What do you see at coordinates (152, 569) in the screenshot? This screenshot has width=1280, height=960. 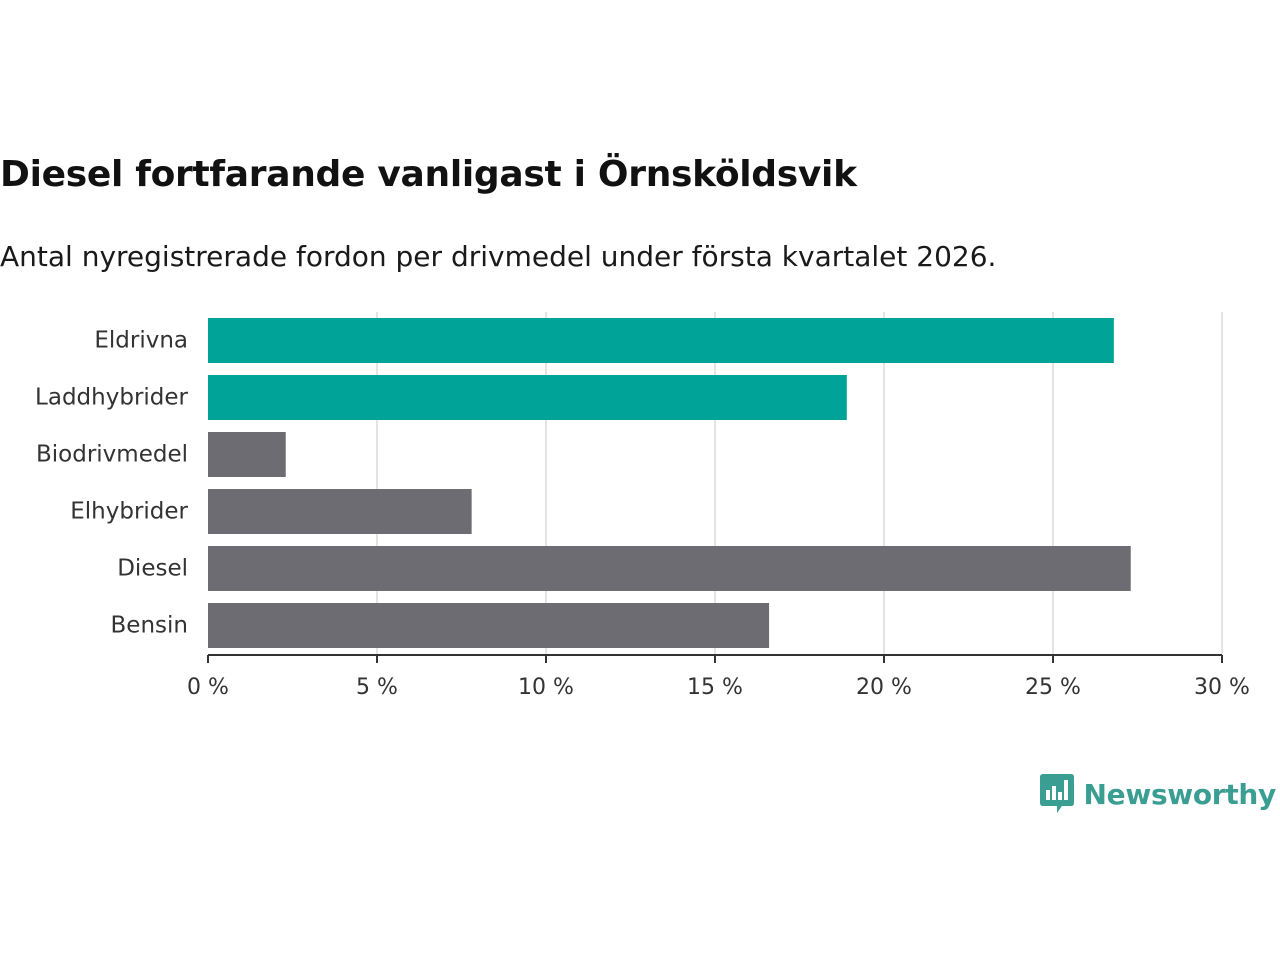 I see `category-label: Diesel` at bounding box center [152, 569].